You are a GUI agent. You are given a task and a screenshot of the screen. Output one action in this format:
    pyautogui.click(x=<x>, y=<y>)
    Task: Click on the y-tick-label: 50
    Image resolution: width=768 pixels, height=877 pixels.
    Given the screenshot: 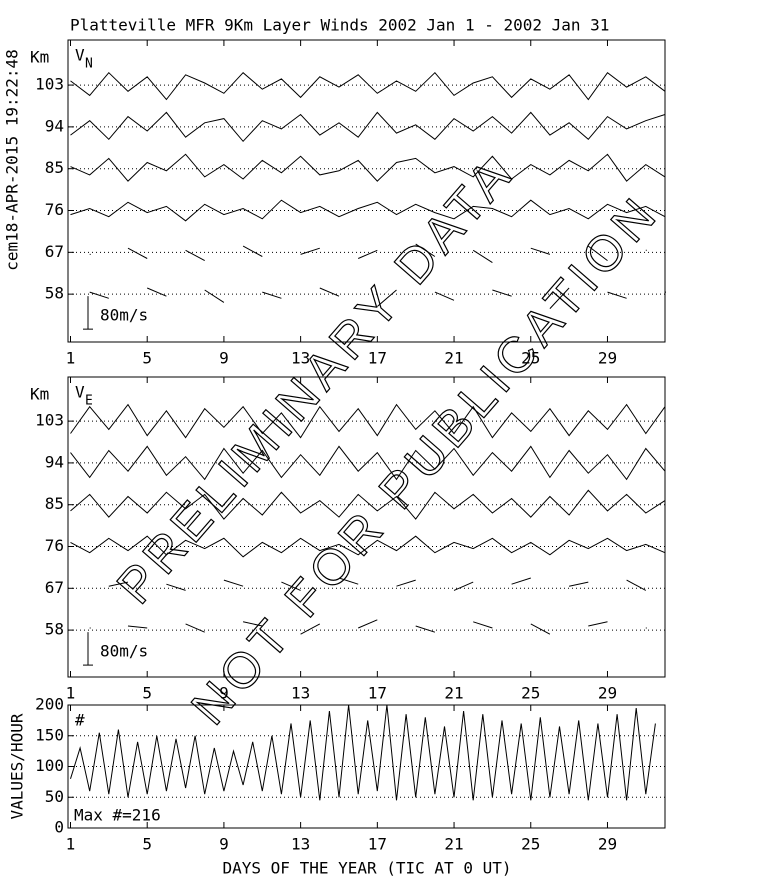 What is the action you would take?
    pyautogui.click(x=54, y=796)
    